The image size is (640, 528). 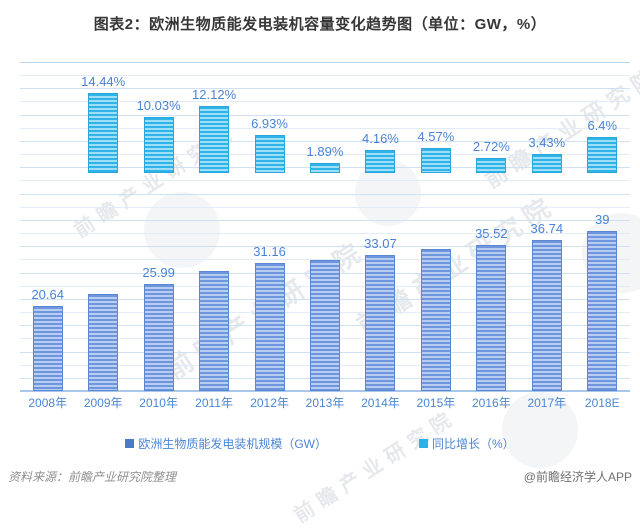 What do you see at coordinates (320, 476) in the screenshot?
I see `footer: 资料来源：前瞻产业研究院整理 @前瞻经济学人APP` at bounding box center [320, 476].